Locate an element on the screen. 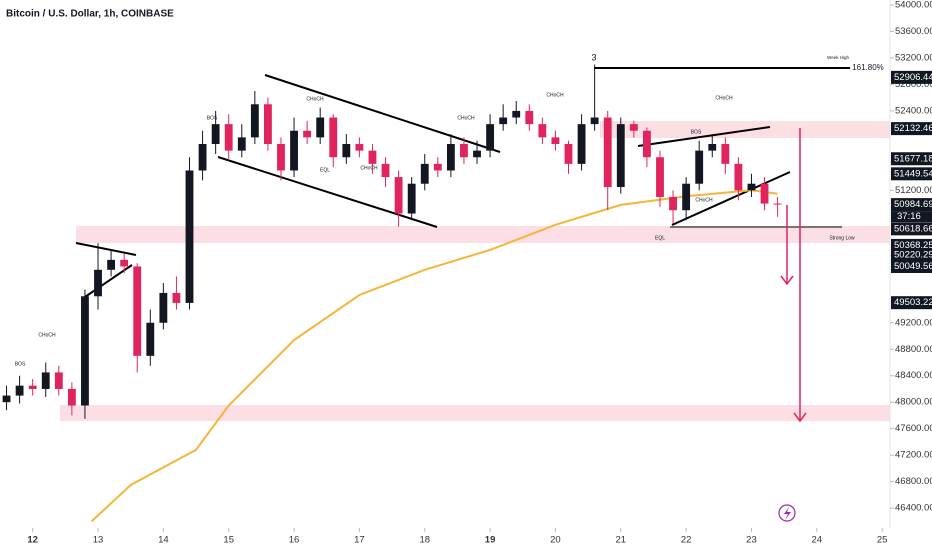 This screenshot has width=932, height=550. y-tick-label: 53200.00 is located at coordinates (913, 57).